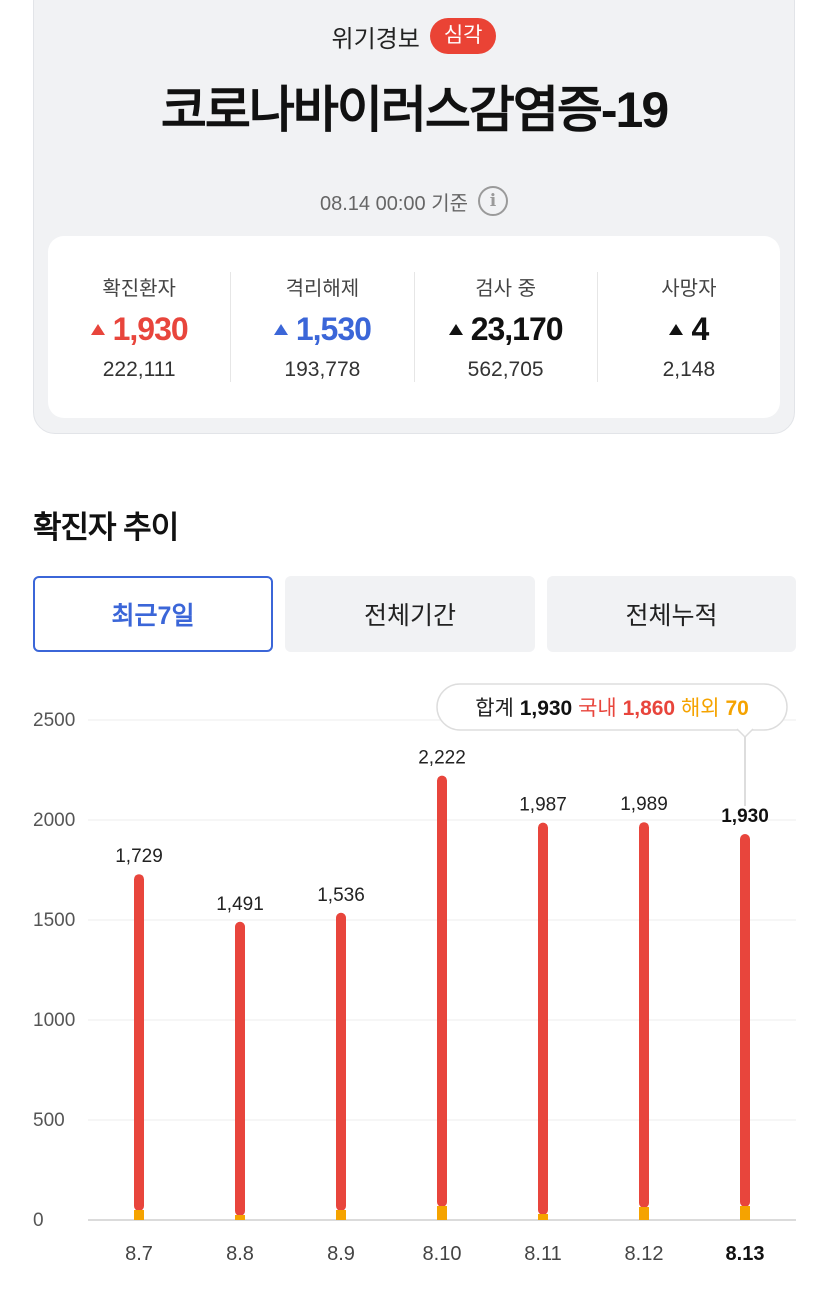 This screenshot has width=828, height=1299. Describe the element at coordinates (341, 1254) in the screenshot. I see `x-tick-label: 8.9` at that location.